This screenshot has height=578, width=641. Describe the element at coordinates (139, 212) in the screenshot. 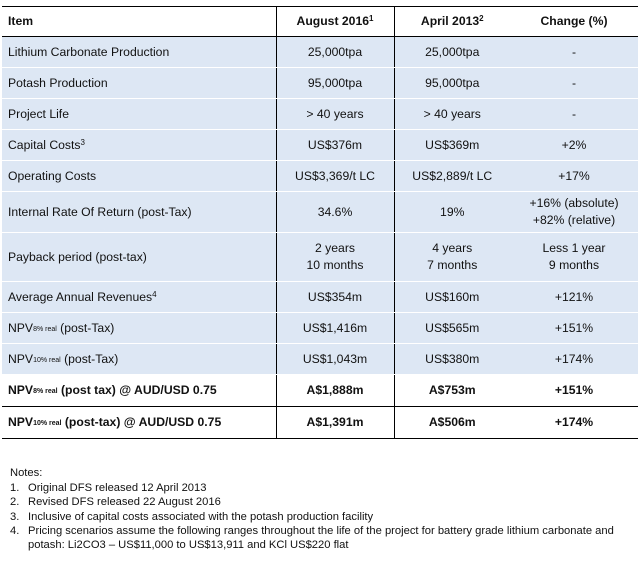

I see `row-label: Internal Rate Of Return (post-Tax)` at that location.